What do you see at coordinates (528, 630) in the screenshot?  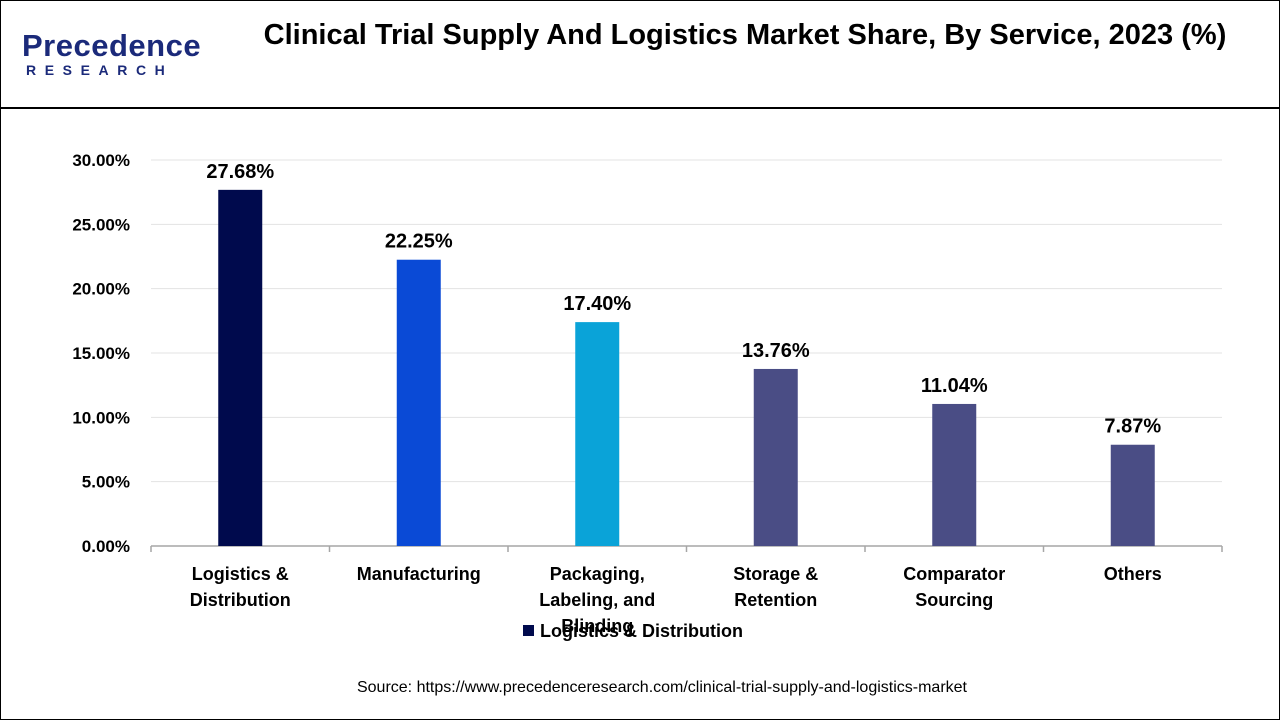 I see `legend-swatch` at bounding box center [528, 630].